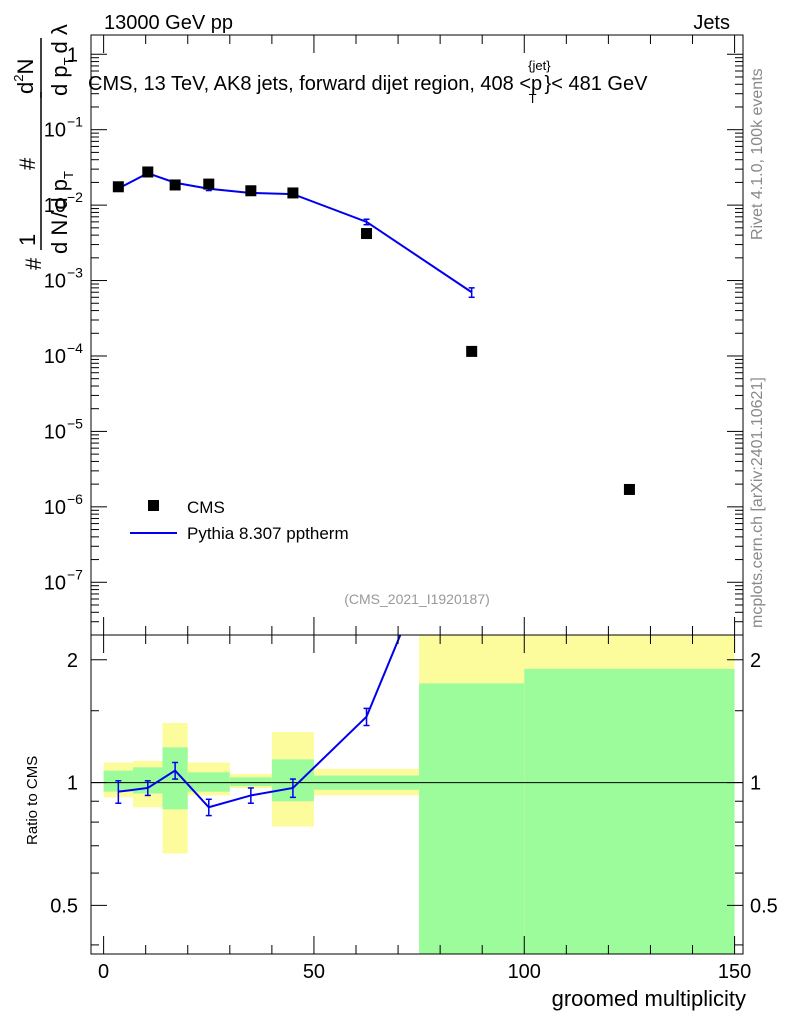  I want to click on xtick-label-3: 150, so click(734, 972).